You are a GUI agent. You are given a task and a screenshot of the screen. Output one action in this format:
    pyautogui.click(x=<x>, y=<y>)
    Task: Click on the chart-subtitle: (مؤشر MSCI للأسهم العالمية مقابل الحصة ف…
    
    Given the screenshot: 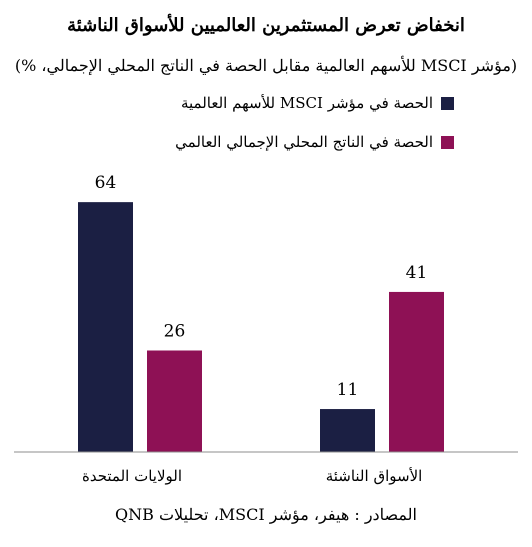 What is the action you would take?
    pyautogui.click(x=266, y=65)
    